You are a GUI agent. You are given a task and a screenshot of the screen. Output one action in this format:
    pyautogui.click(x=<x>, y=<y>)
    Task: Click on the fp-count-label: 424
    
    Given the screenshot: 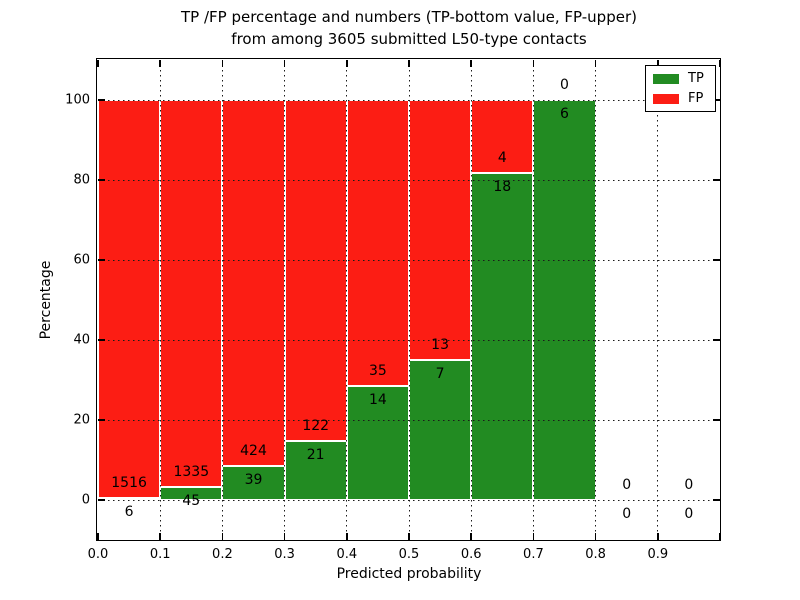 What is the action you would take?
    pyautogui.click(x=253, y=451)
    